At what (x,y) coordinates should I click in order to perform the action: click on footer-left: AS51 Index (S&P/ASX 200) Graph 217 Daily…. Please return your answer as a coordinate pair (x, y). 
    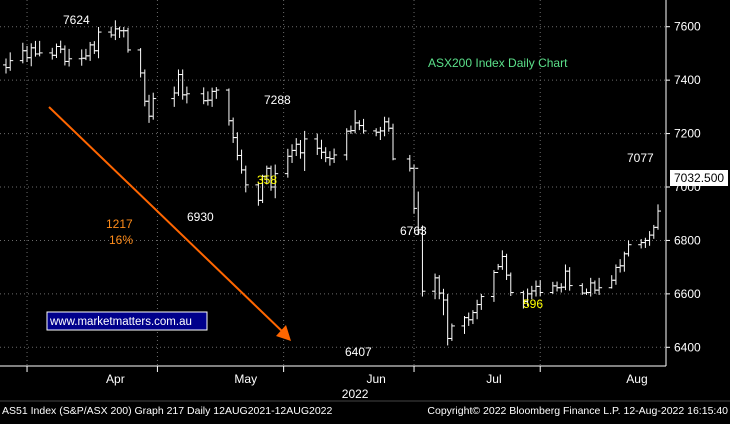
    Looking at the image, I should click on (167, 411).